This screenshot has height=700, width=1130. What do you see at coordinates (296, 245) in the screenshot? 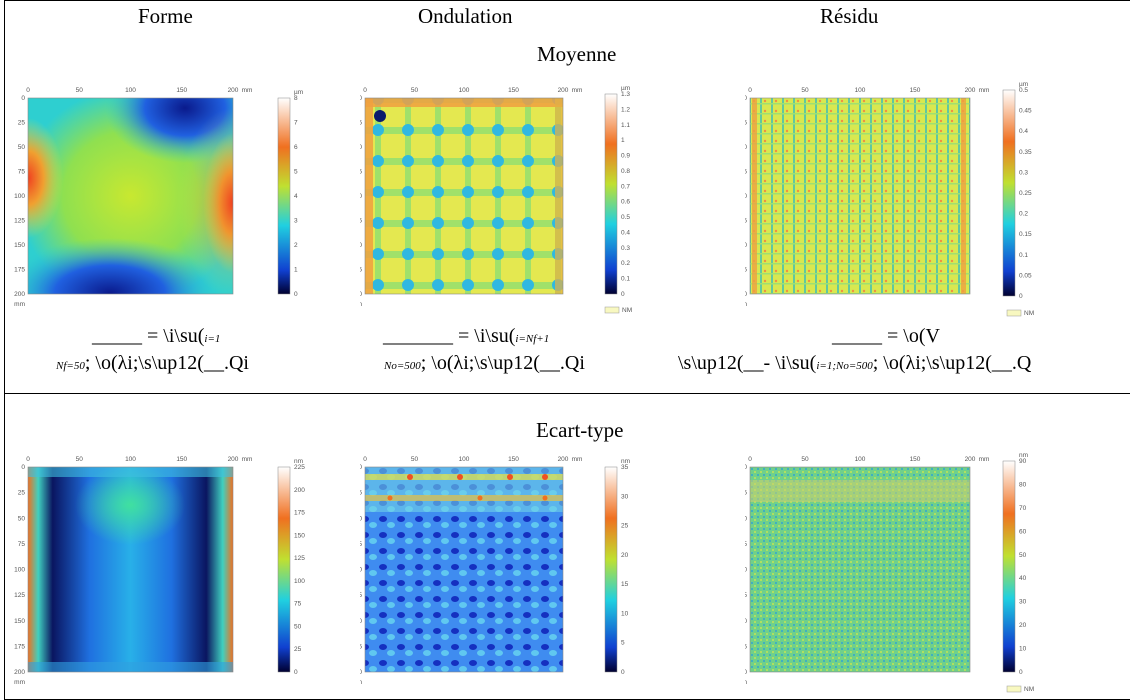
I see `colorbar-tick-label: 2` at bounding box center [296, 245].